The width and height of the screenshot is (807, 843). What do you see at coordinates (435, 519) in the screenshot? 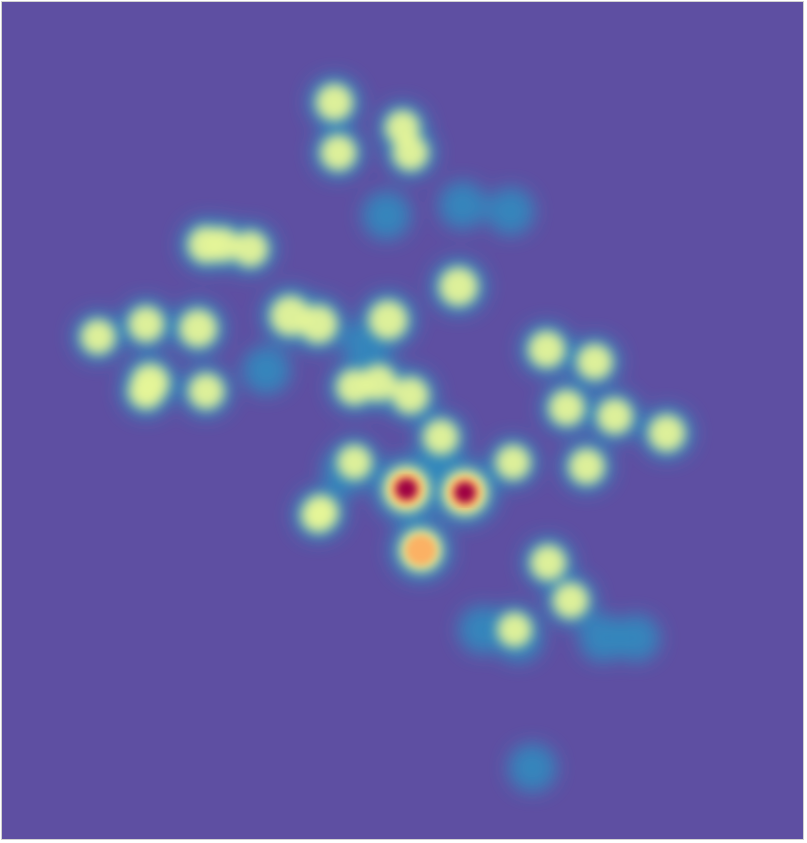
I see `density-layer-high` at bounding box center [435, 519].